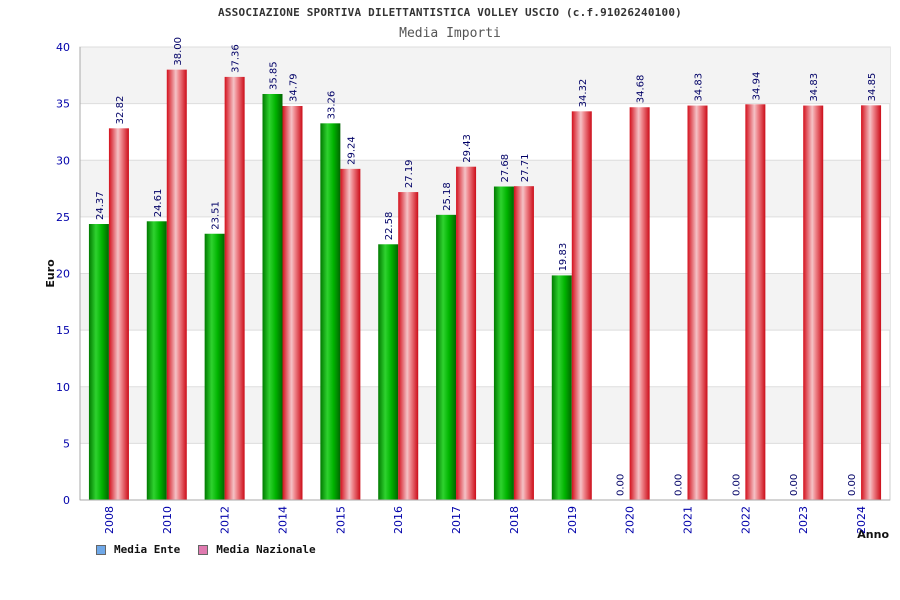  Describe the element at coordinates (583, 93) in the screenshot. I see `data-label-media-nazionale: 34.32` at that location.